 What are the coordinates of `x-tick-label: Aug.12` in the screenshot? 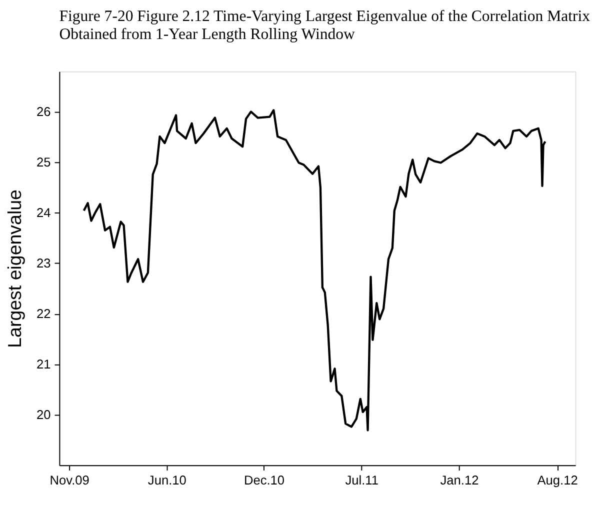 It's located at (557, 480).